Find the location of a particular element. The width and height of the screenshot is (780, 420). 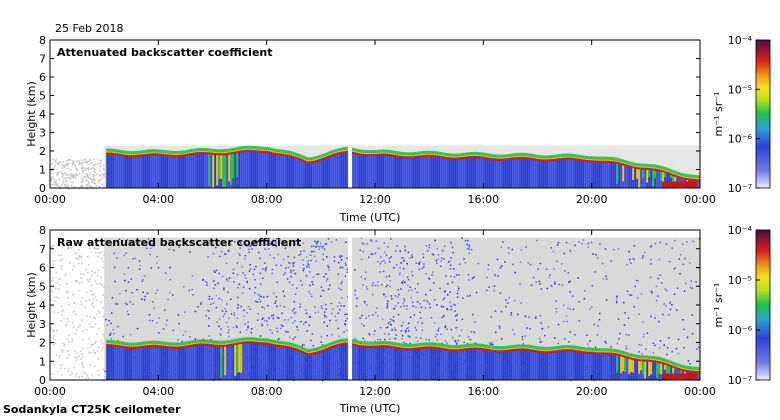

x-tick-label: 04:00 is located at coordinates (158, 391).